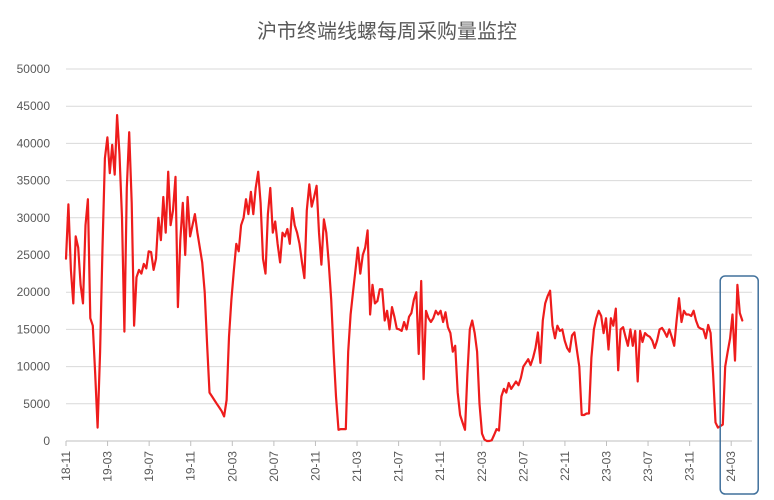 The height and width of the screenshot is (500, 774). What do you see at coordinates (274, 466) in the screenshot?
I see `x-tick-label: 20-07` at bounding box center [274, 466].